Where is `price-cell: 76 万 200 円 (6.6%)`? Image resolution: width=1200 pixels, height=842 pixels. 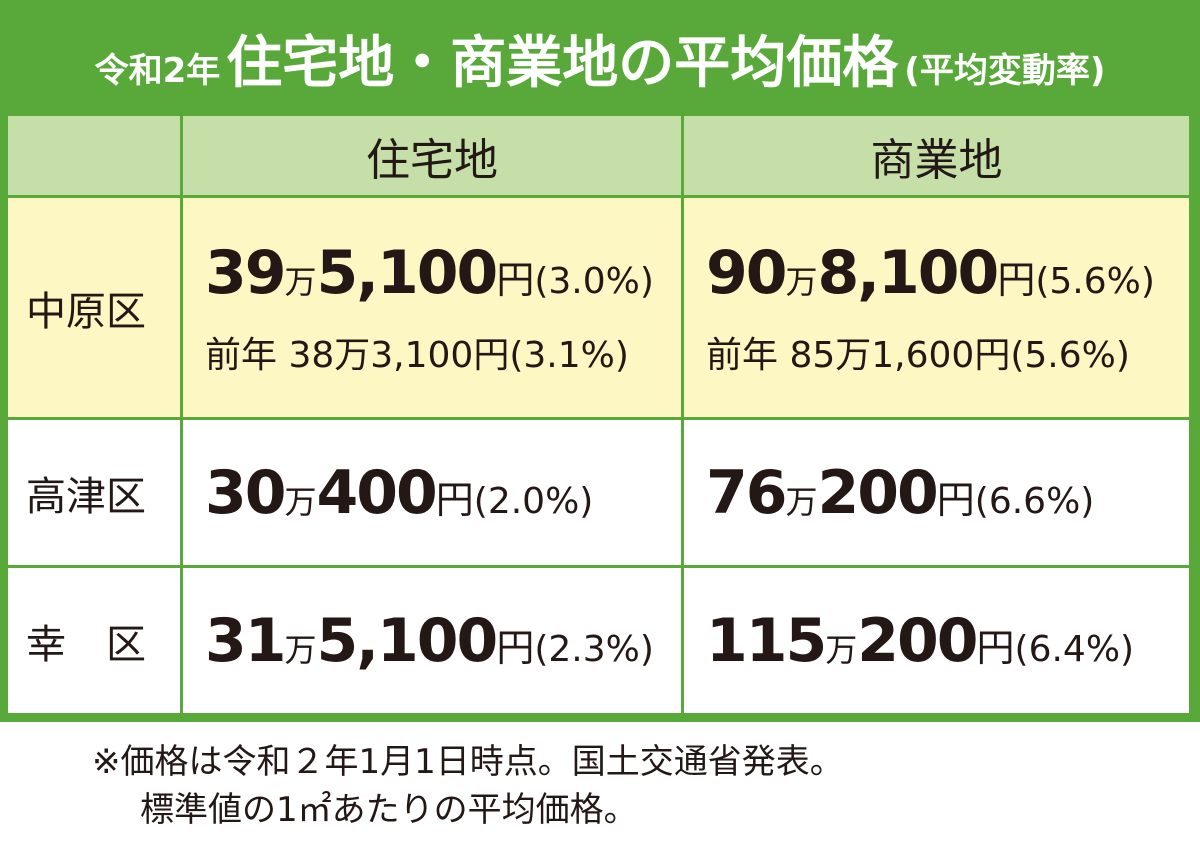 price-cell: 76 万 200 円 (6.6%) is located at coordinates (936, 492).